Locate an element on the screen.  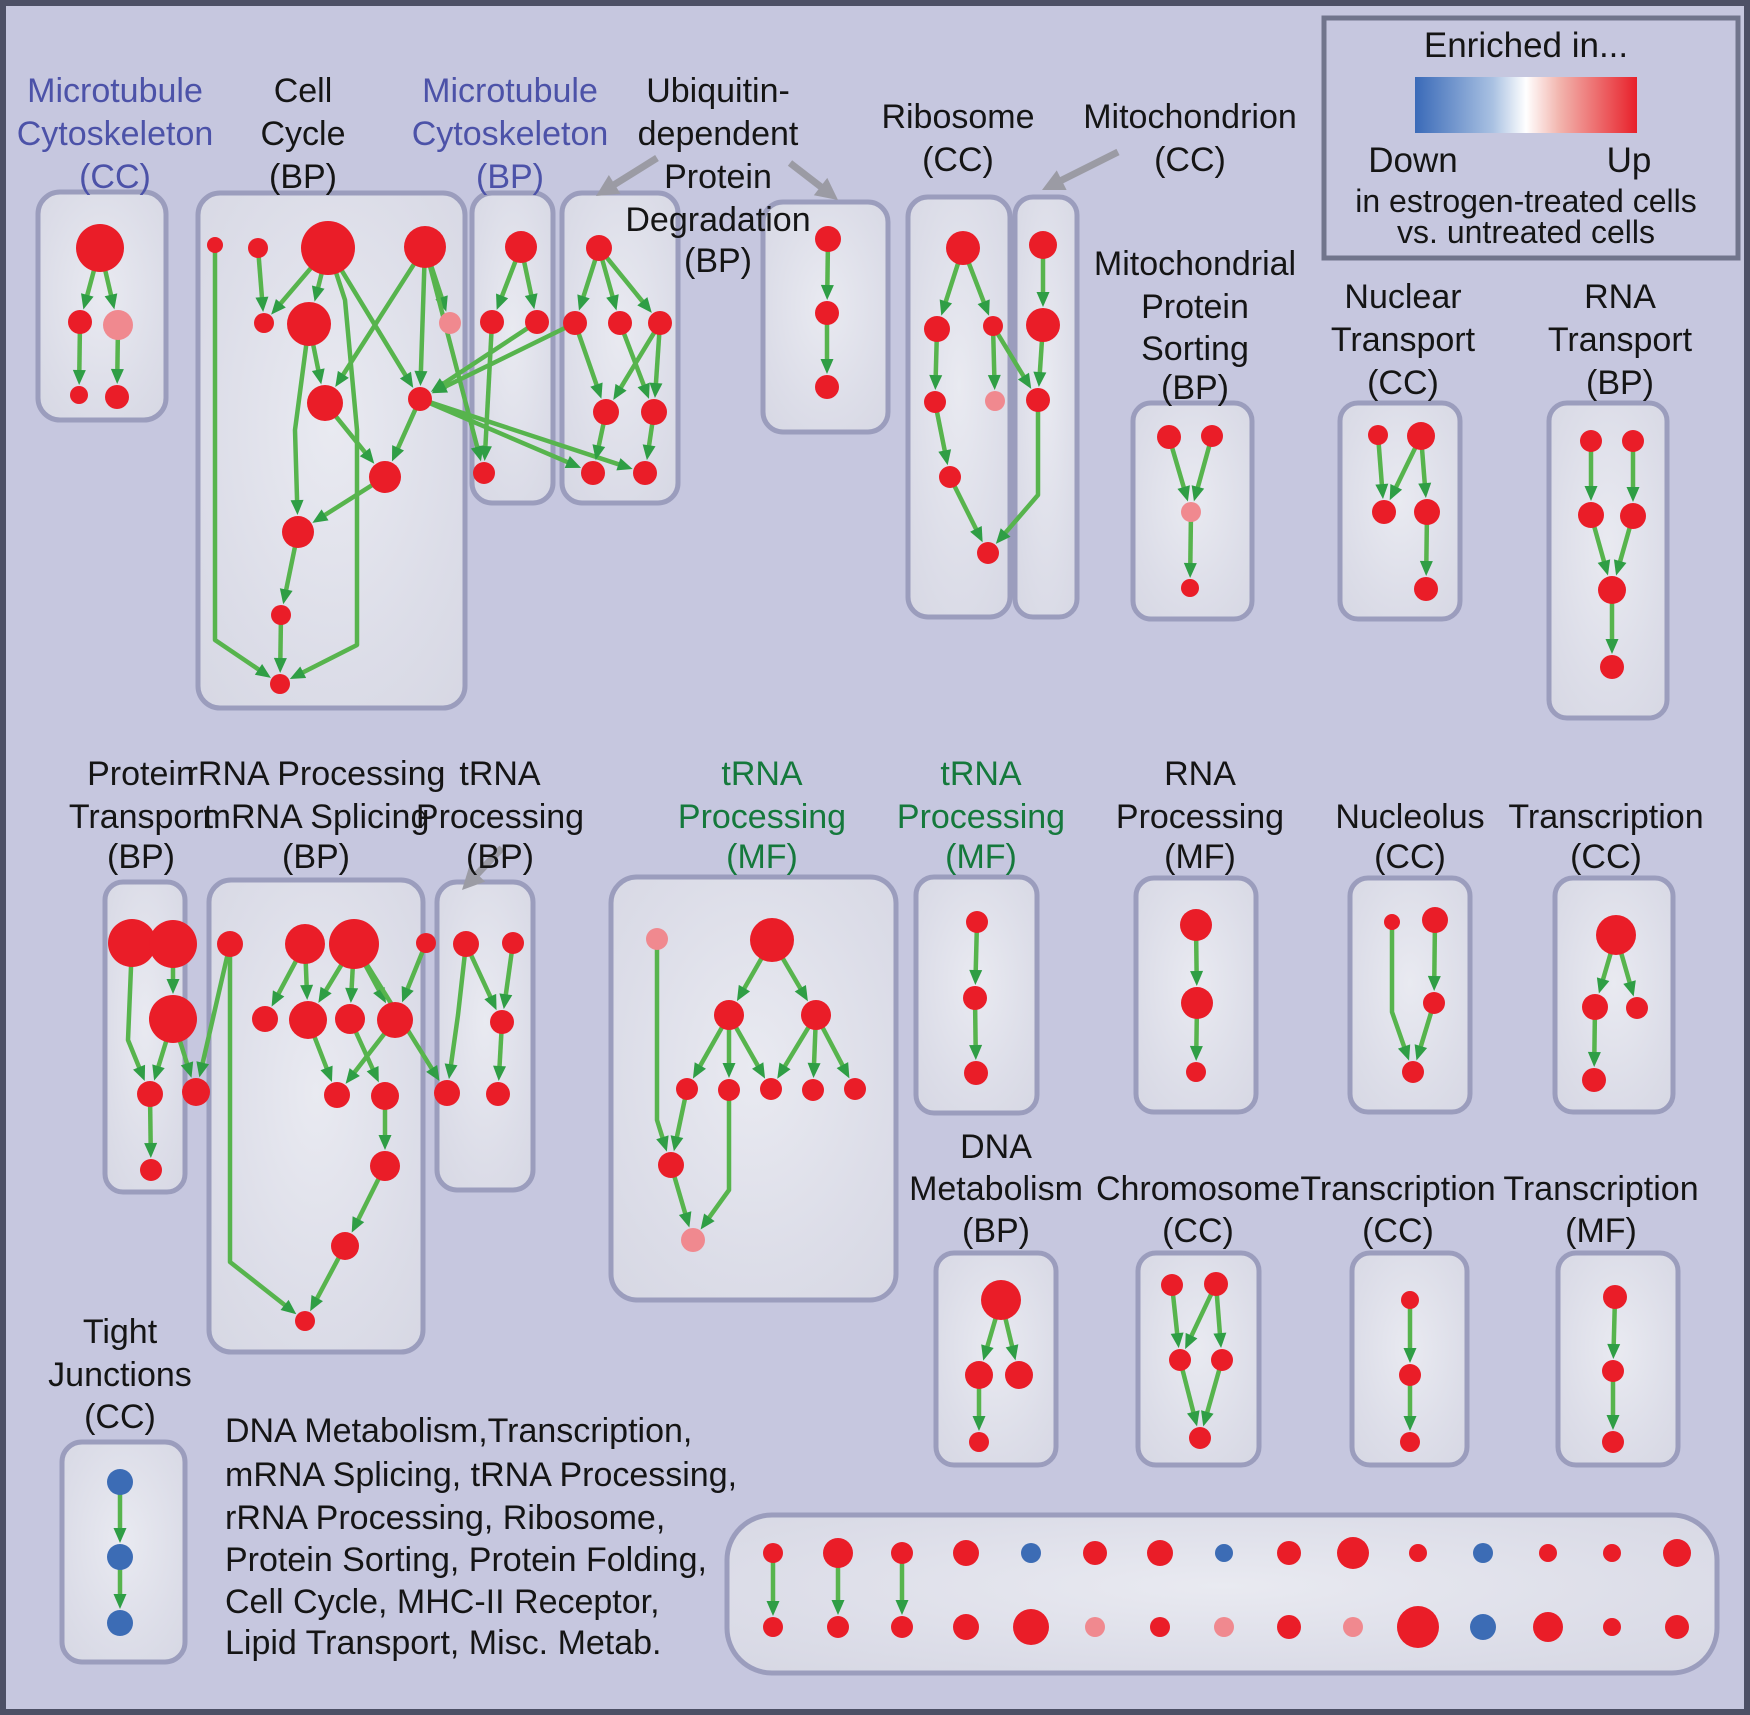
bottom-summary-line: DNA Metabolism,Transcription, is located at coordinates (458, 1431).